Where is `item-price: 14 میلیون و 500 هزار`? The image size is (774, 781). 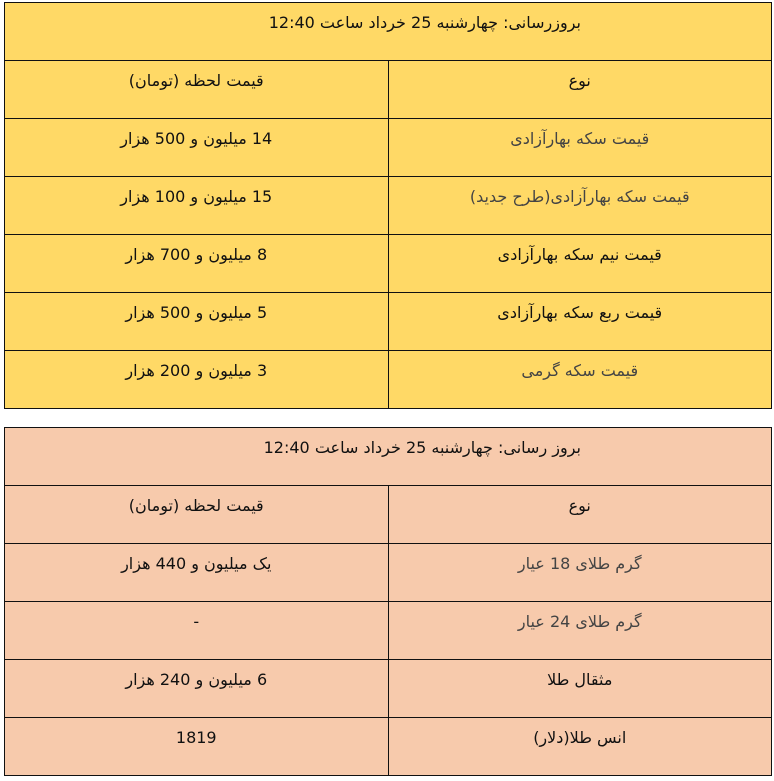
item-price: 14 میلیون و 500 هزار is located at coordinates (196, 147).